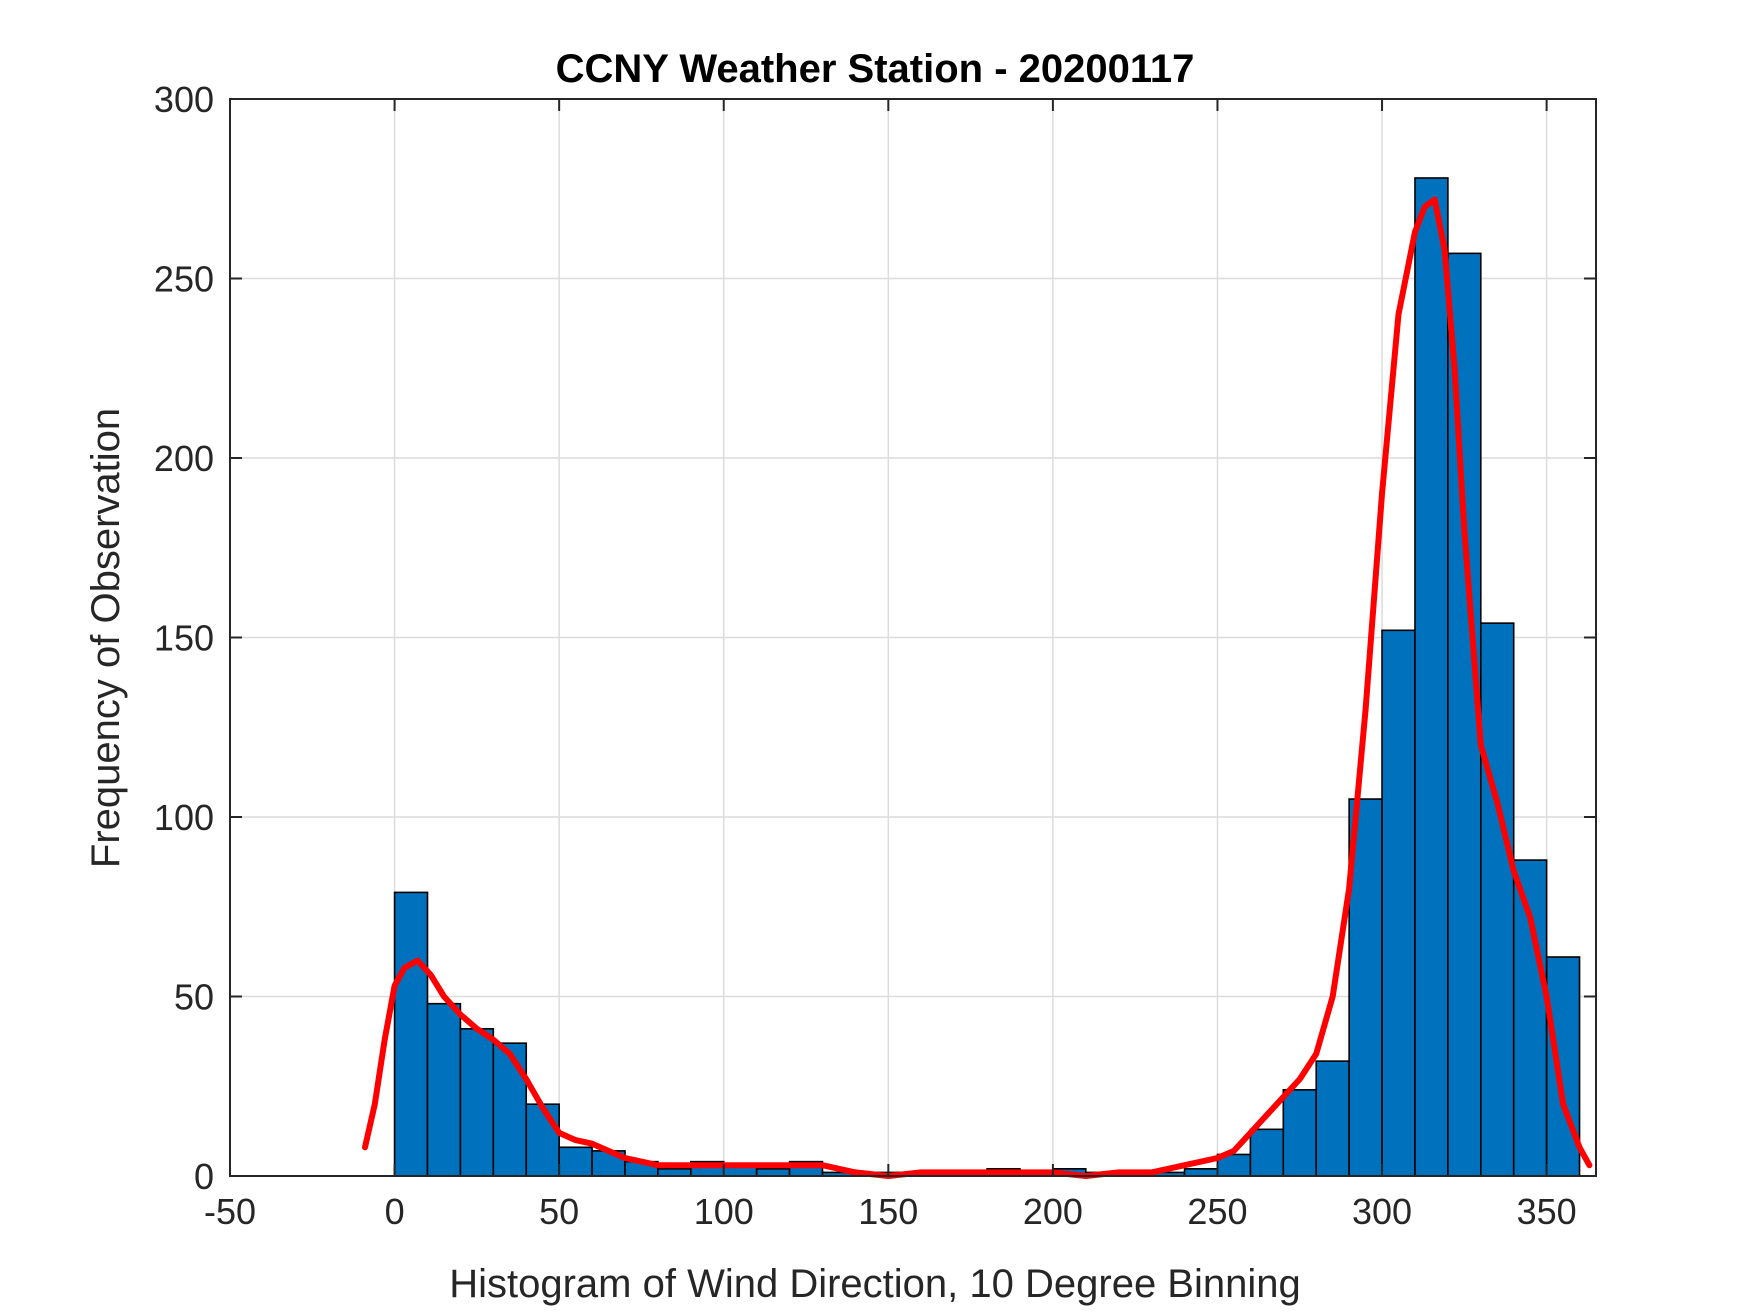  Describe the element at coordinates (724, 1211) in the screenshot. I see `x-tick-label: 100` at that location.